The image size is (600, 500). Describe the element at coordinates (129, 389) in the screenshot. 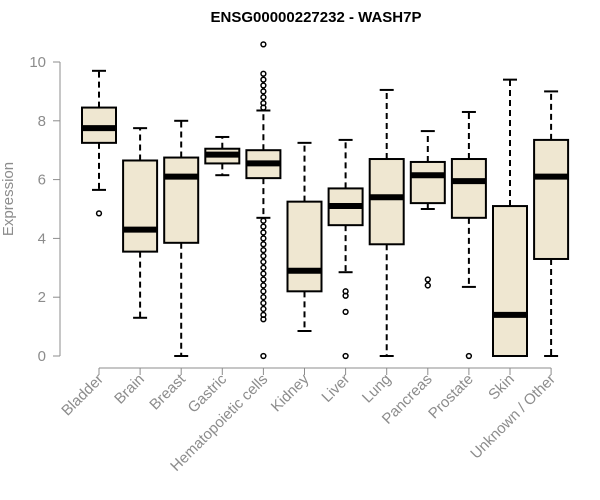

I see `x-label-brain: Brain` at that location.